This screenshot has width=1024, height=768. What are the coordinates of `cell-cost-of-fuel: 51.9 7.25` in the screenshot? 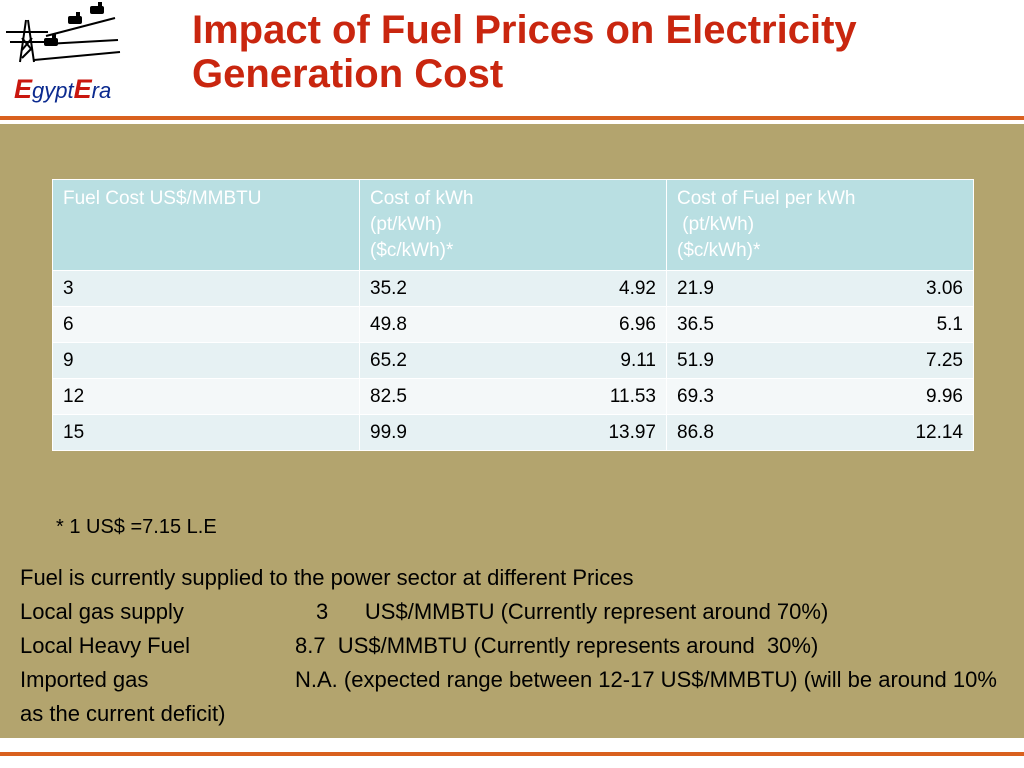 It's located at (820, 360).